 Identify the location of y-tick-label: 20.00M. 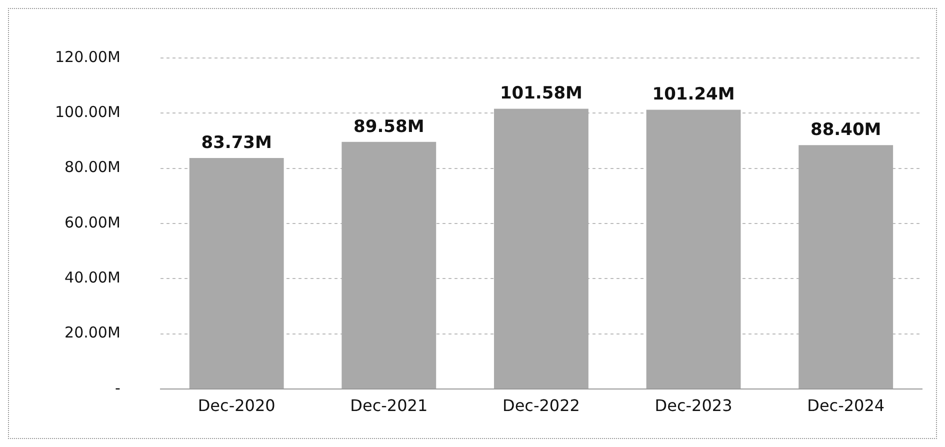
(92, 333).